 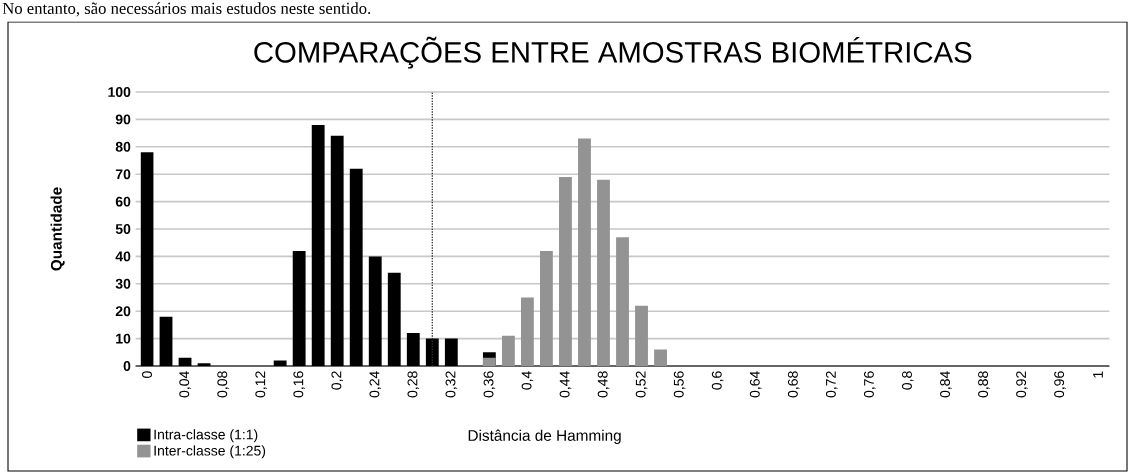 I want to click on y-tick-label: 60, so click(x=123, y=201).